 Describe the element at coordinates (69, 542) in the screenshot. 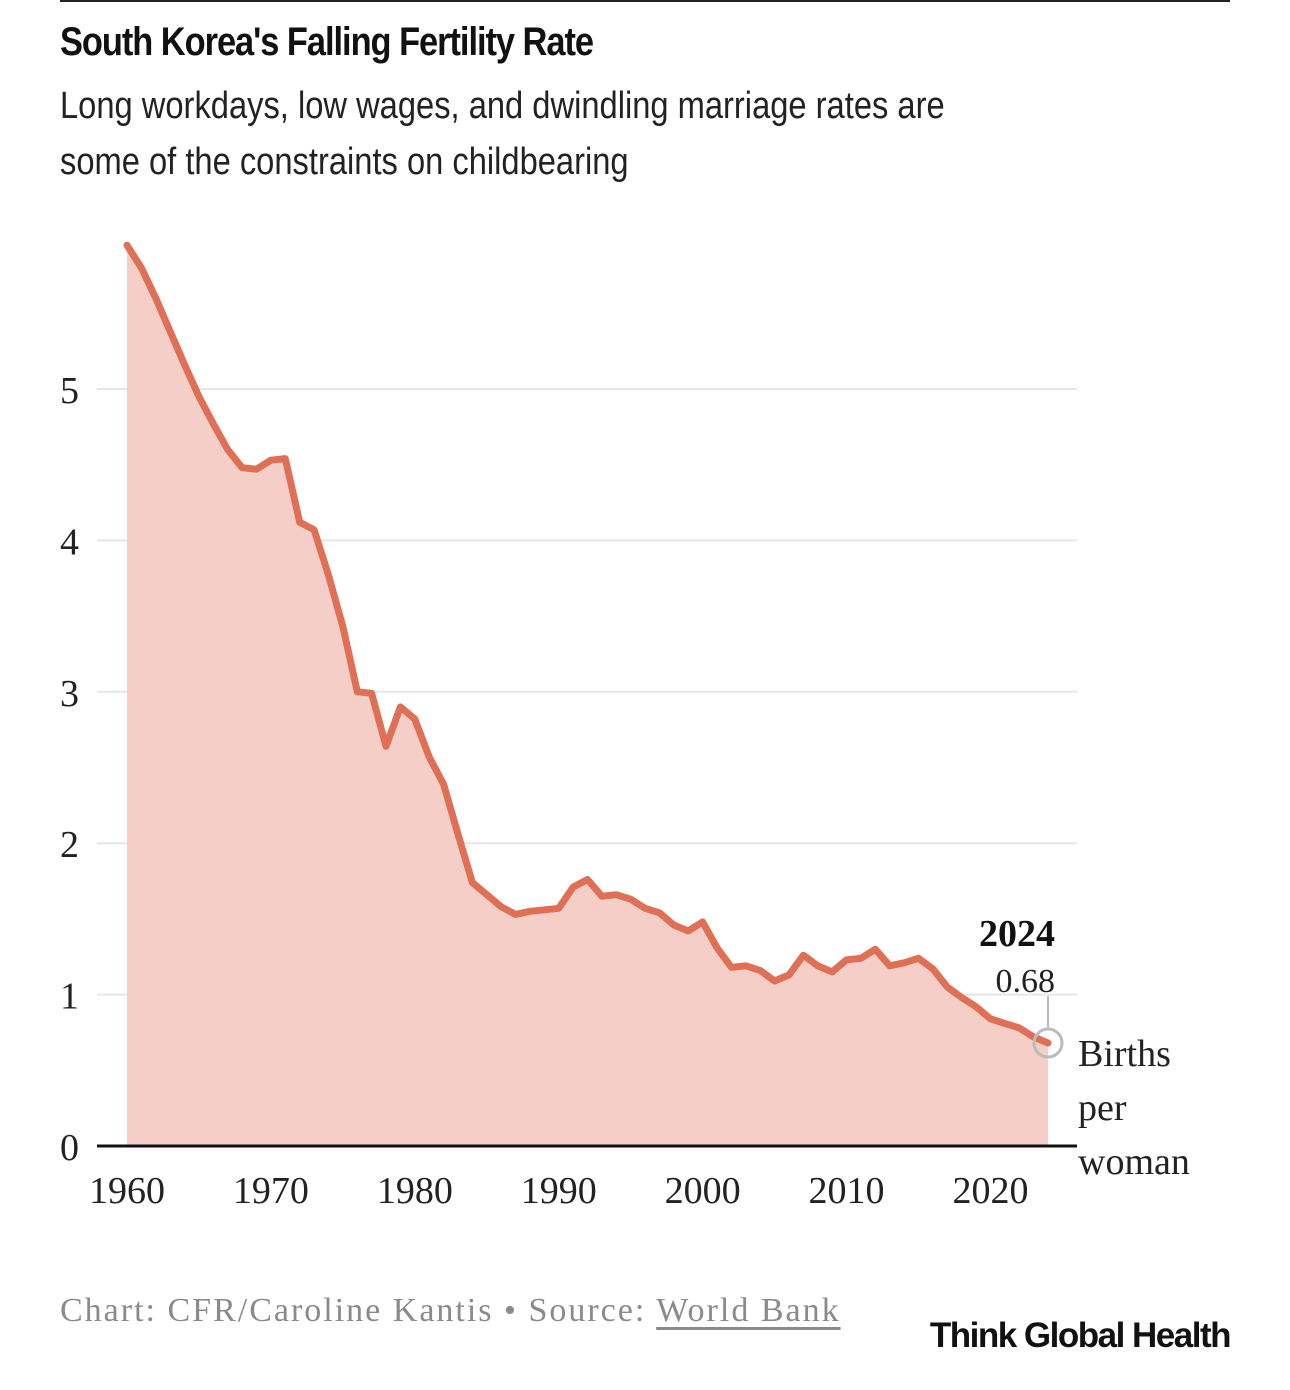

I see `y-tick-label-4: 4` at that location.